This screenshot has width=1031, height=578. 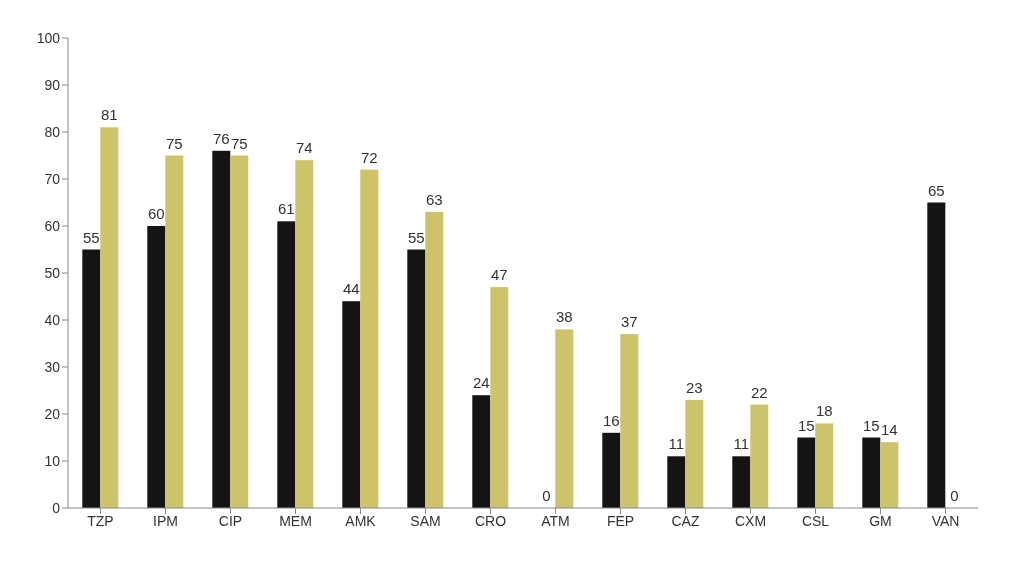 I want to click on data-label: 74, so click(x=304, y=148).